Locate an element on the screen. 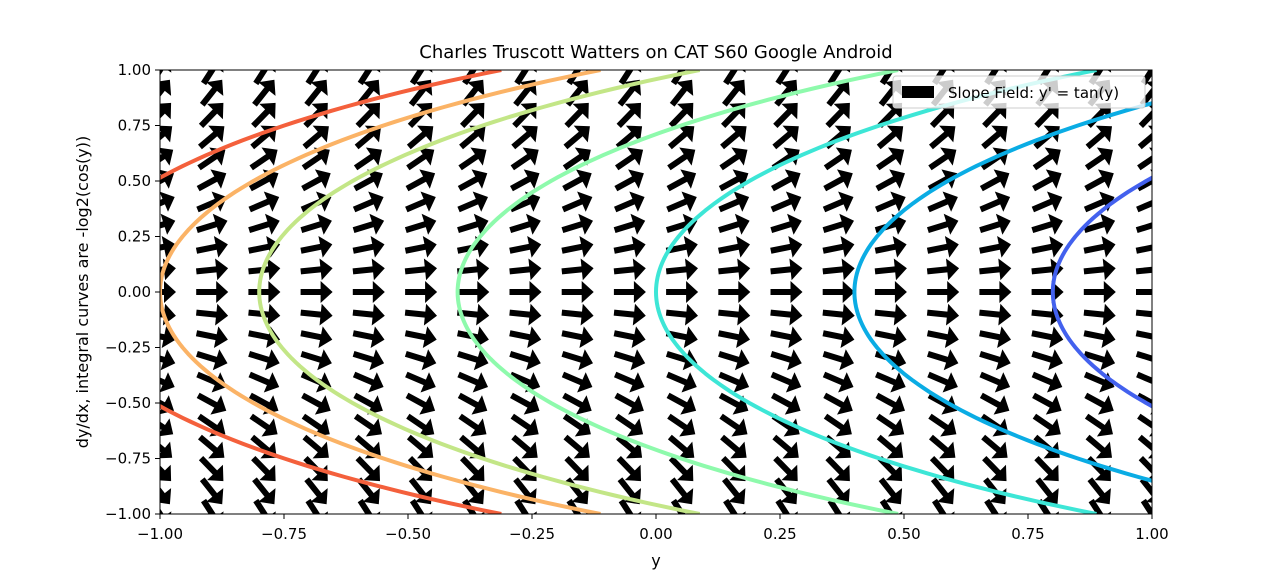 The width and height of the screenshot is (1280, 578). x-tick-label: −0.75 is located at coordinates (284, 534).